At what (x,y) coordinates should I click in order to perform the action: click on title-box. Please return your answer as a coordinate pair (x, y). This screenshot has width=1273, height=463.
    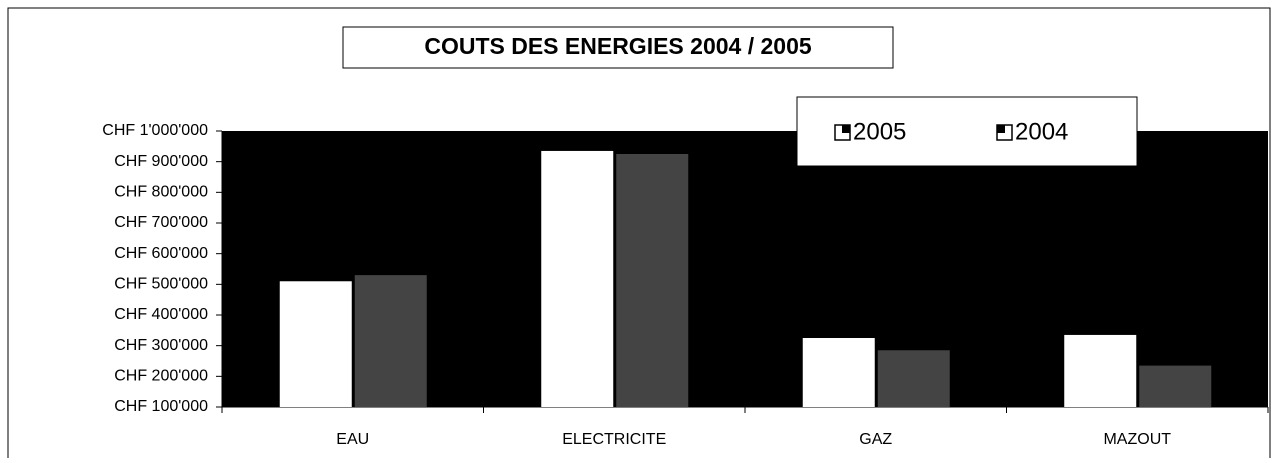
    Looking at the image, I should click on (618, 47).